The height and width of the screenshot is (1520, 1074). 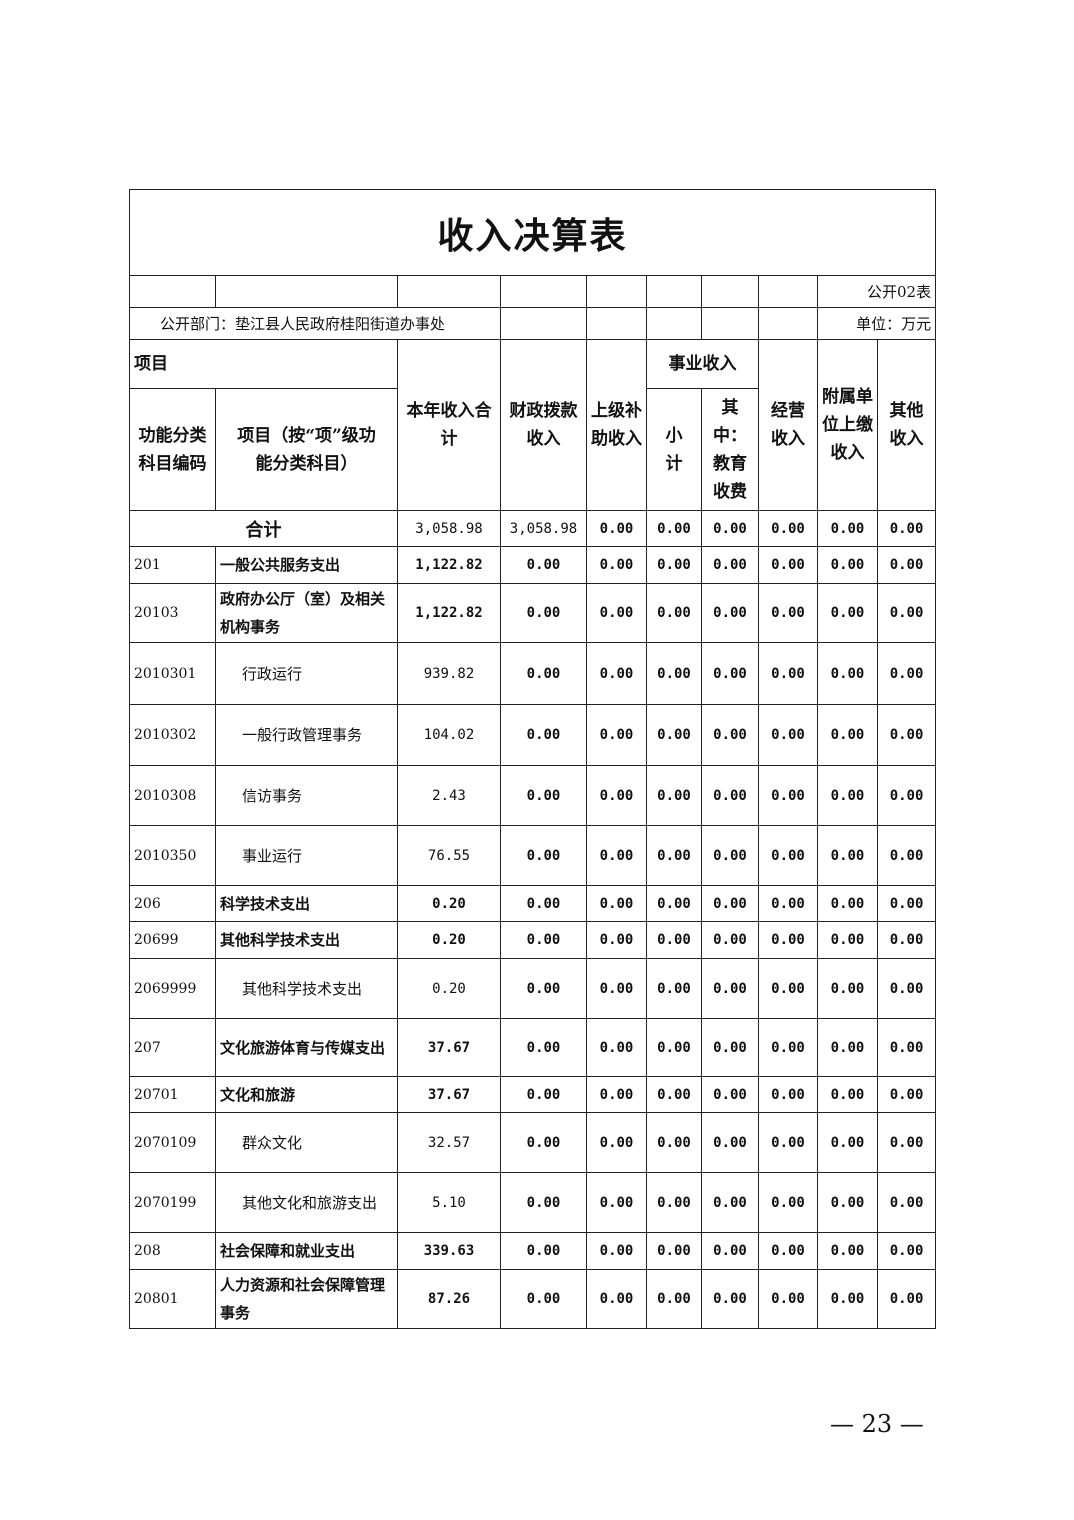 I want to click on row-name: 社会保障和就业支出, so click(x=306, y=1251).